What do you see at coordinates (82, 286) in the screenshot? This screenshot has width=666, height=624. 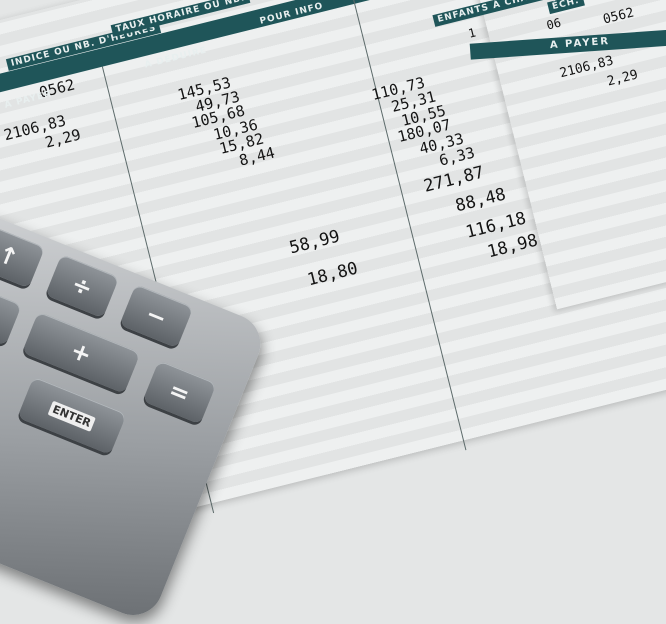 I see `key-divide: ÷` at bounding box center [82, 286].